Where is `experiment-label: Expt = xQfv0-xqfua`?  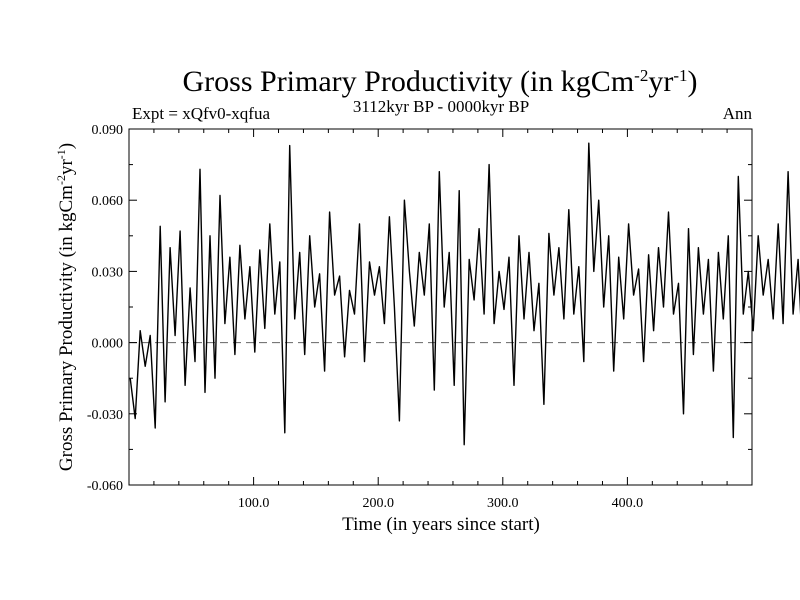 experiment-label: Expt = xQfv0-xqfua is located at coordinates (201, 113).